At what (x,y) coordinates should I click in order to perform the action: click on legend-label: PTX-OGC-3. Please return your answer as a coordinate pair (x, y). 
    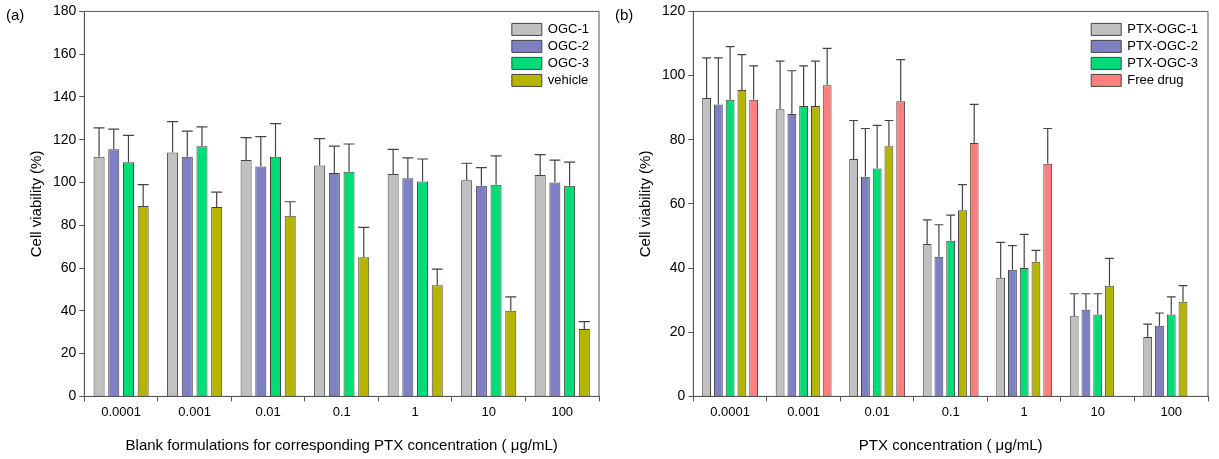
    Looking at the image, I should click on (1163, 63).